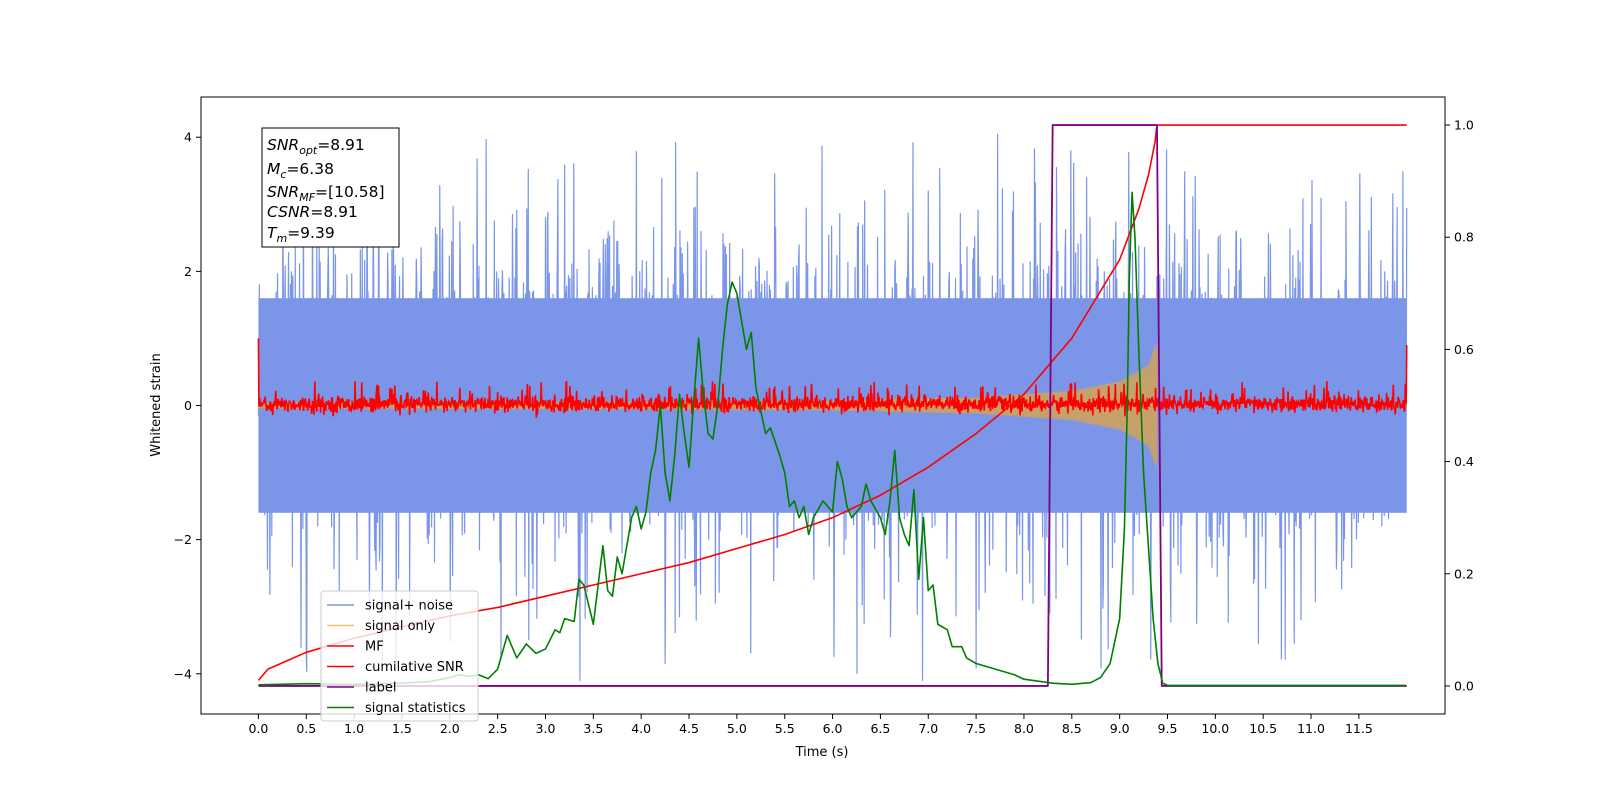  Describe the element at coordinates (1464, 685) in the screenshot. I see `y-right-tick-label: 0.0` at that location.